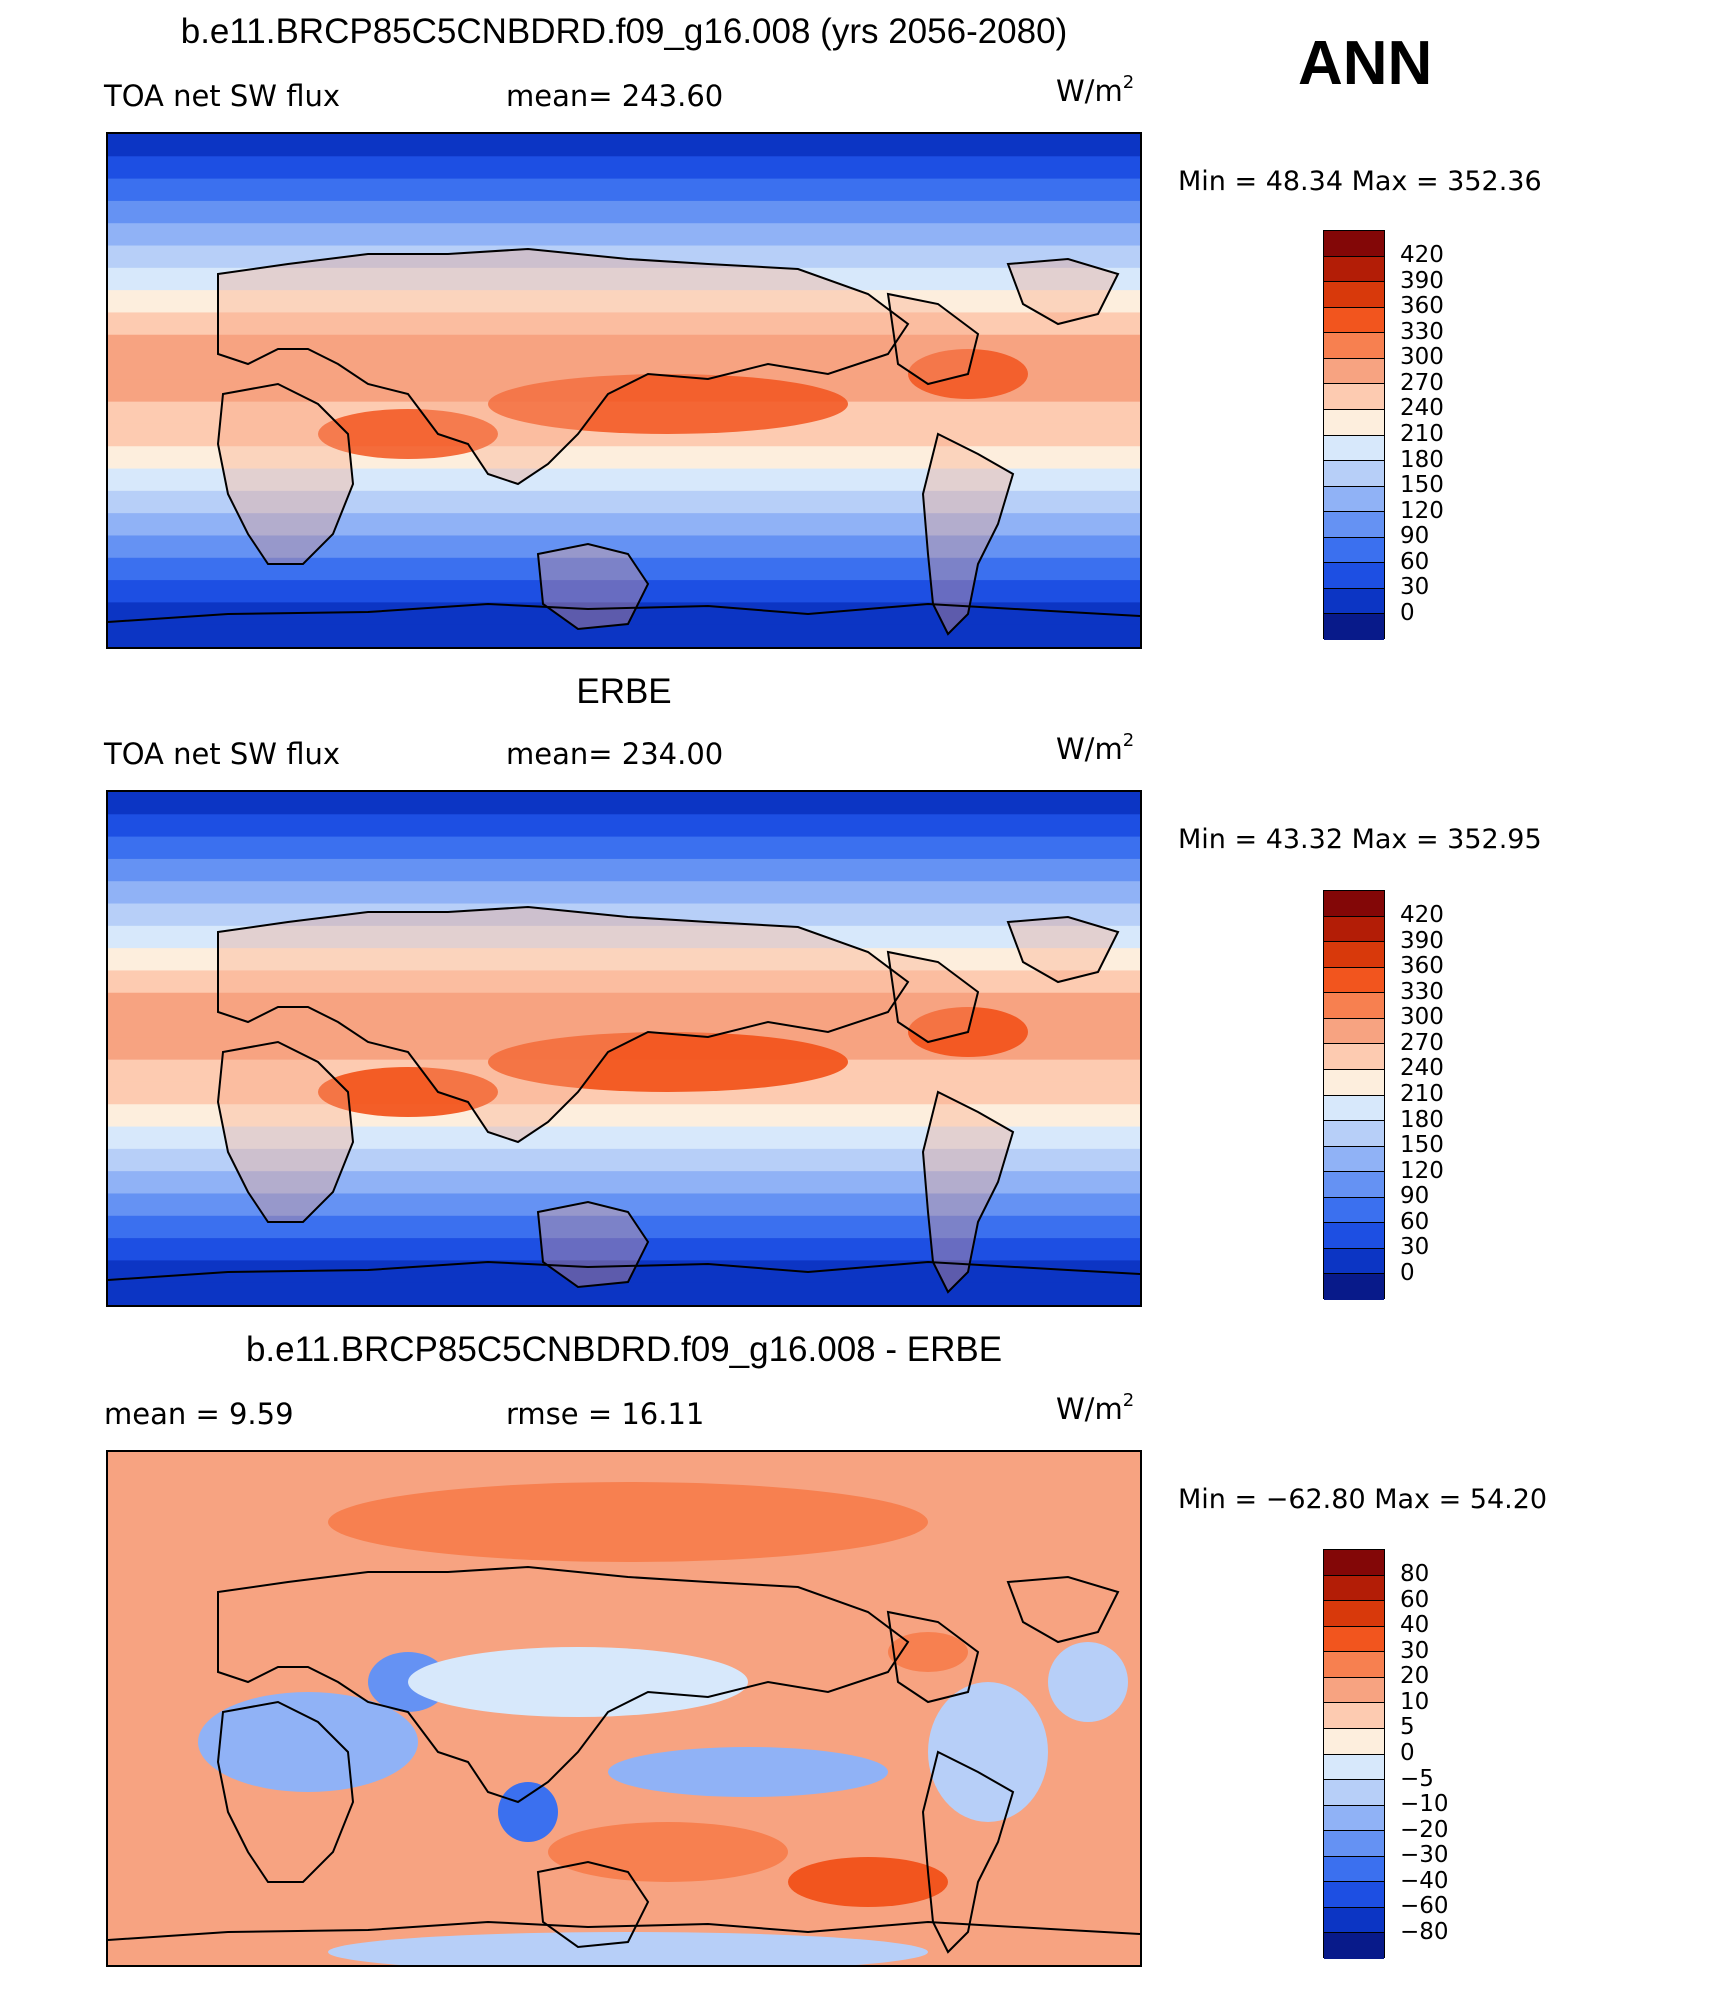  I want to click on season-label: ANN, so click(1365, 63).